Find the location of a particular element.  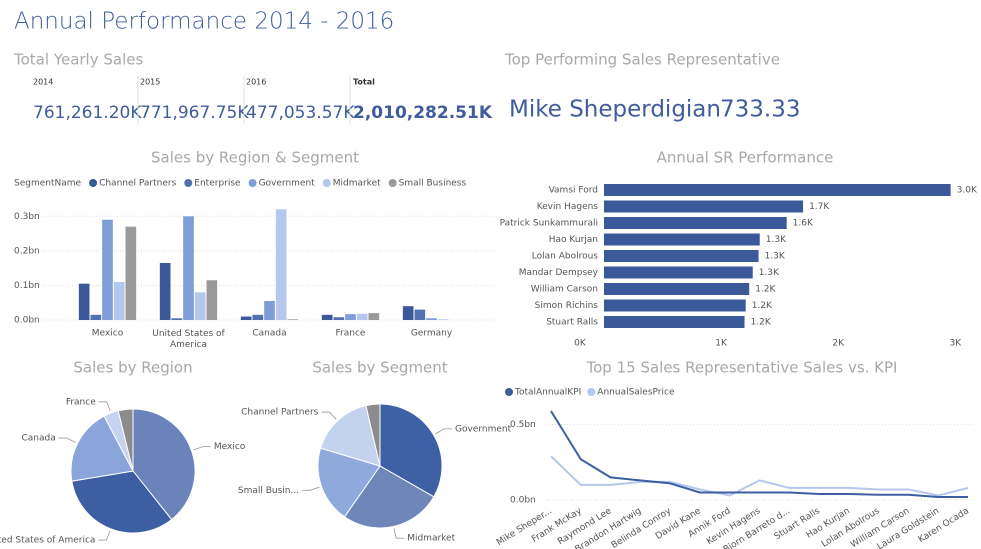

x-tick-label: 1K is located at coordinates (721, 344).